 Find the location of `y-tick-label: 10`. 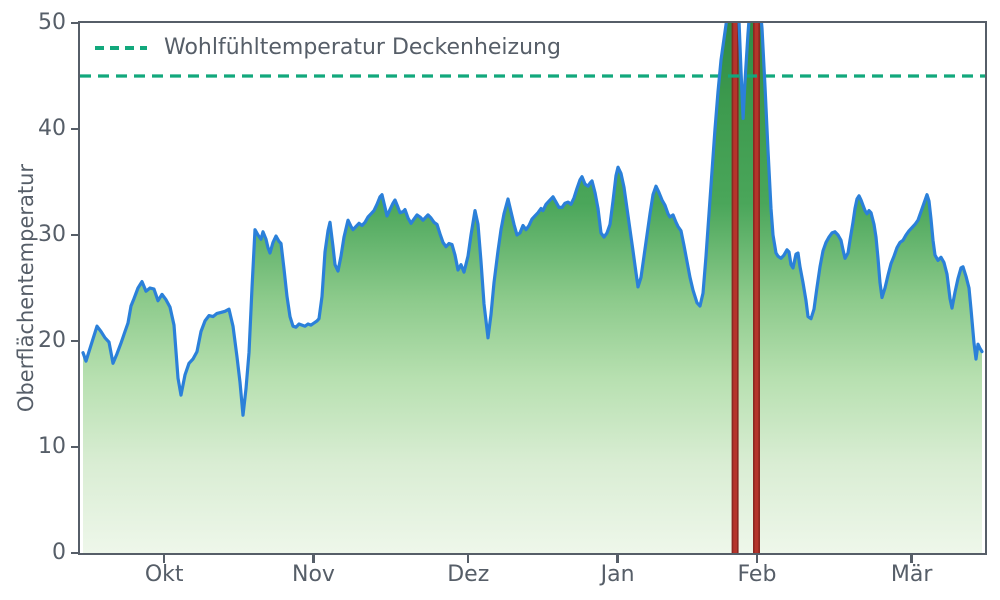

y-tick-label: 10 is located at coordinates (52, 446).